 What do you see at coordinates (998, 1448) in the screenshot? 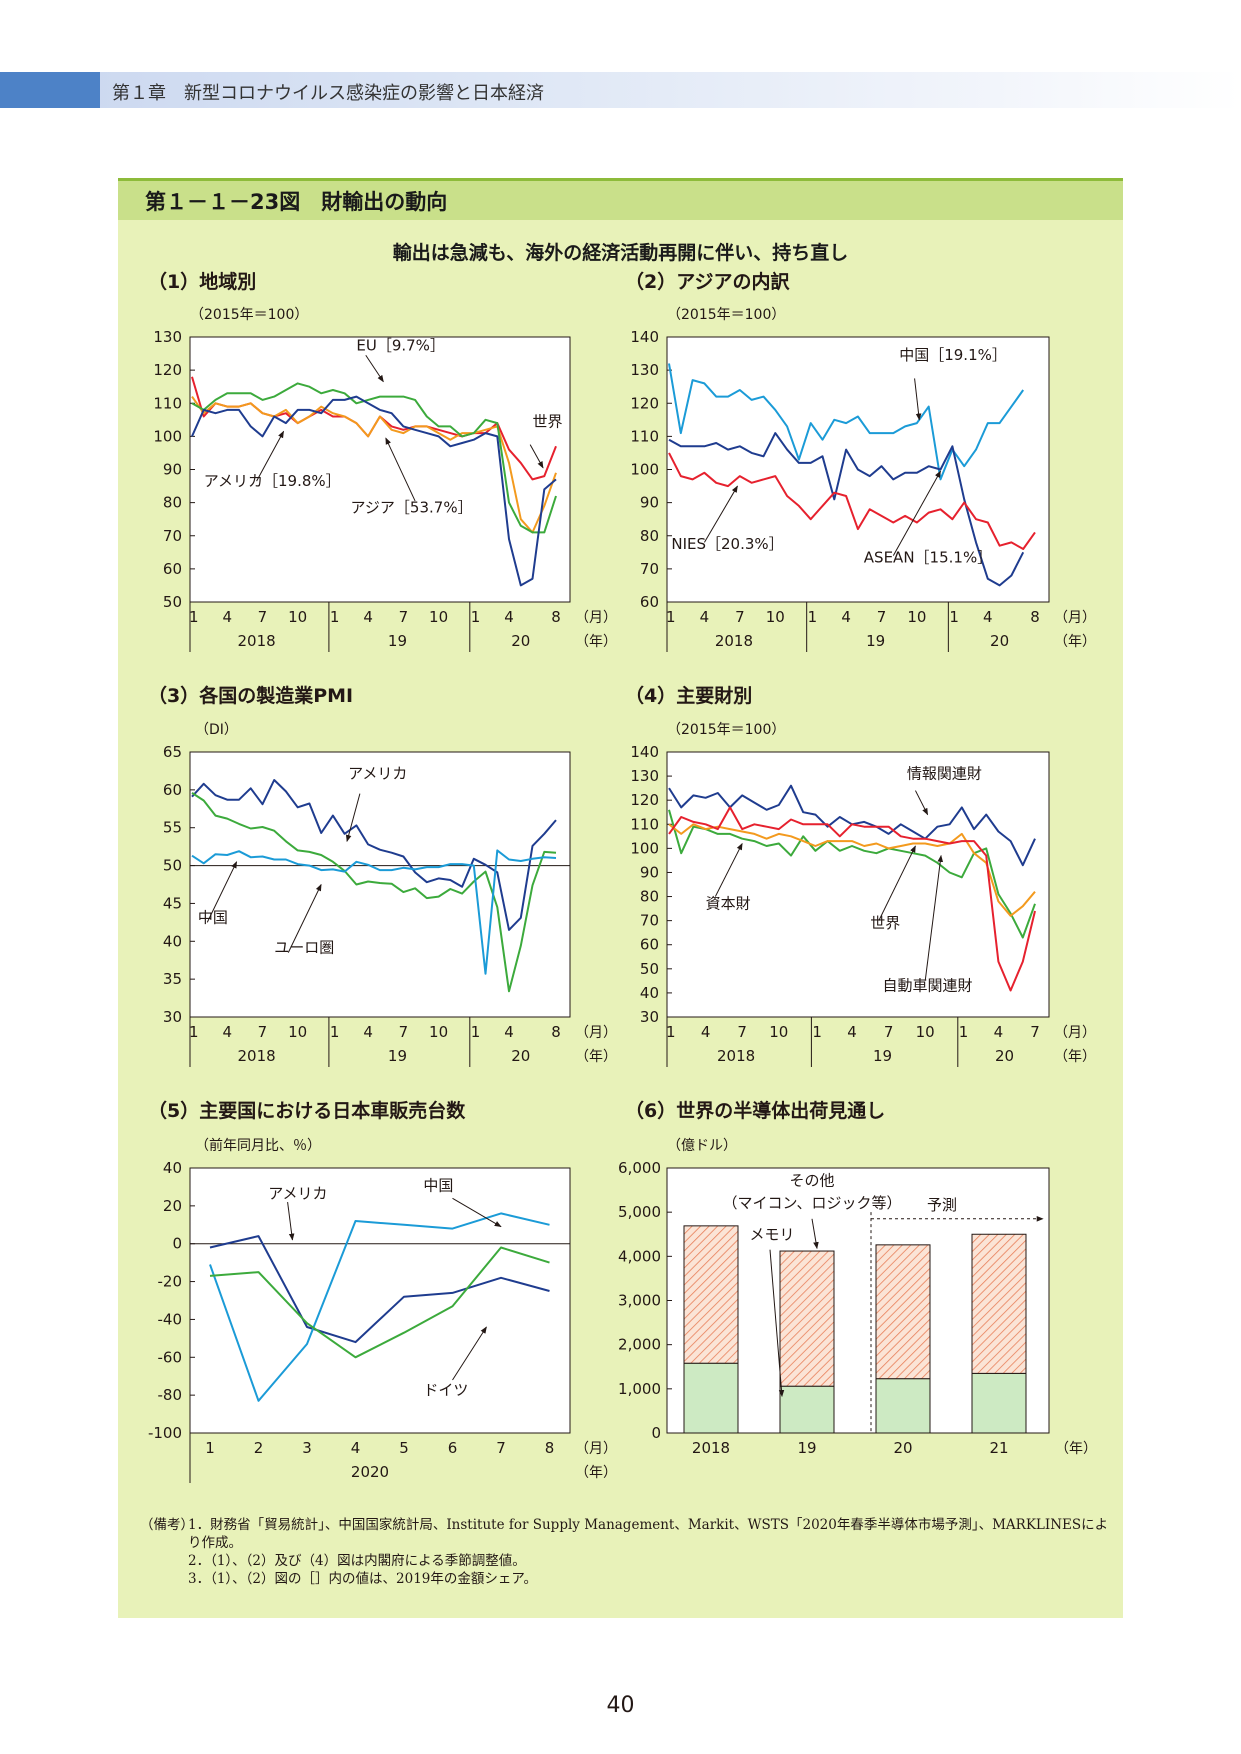
I see `x-tick-label: 21` at bounding box center [998, 1448].